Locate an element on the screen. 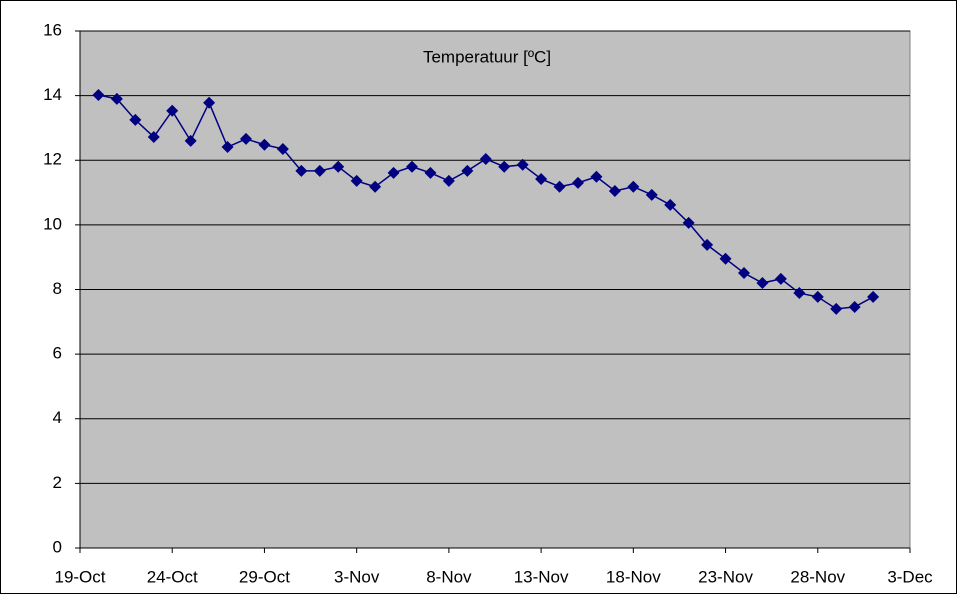 This screenshot has height=594, width=957. x-tick-label: 28-Nov is located at coordinates (817, 576).